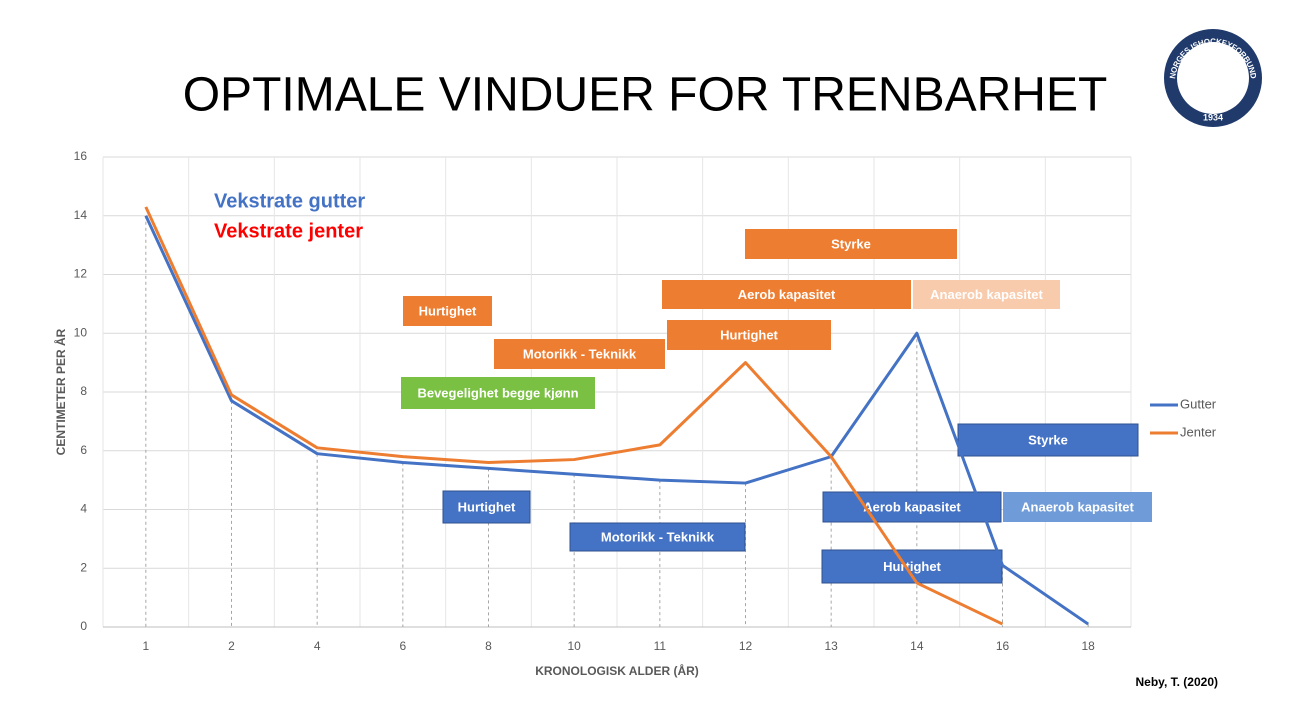  I want to click on y-tick-label: 6, so click(83, 450).